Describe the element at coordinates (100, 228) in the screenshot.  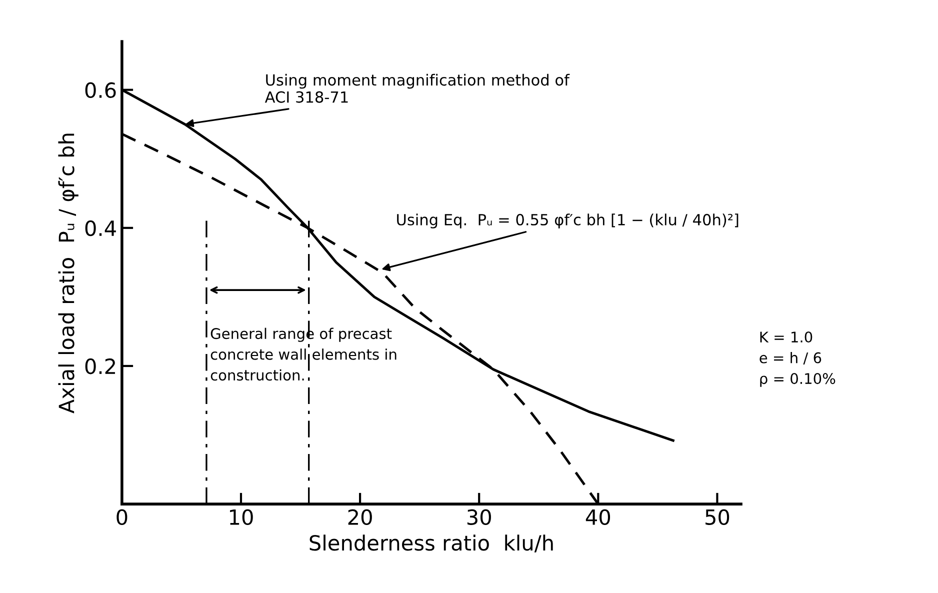
I see `y-tick-label: 0.4` at that location.